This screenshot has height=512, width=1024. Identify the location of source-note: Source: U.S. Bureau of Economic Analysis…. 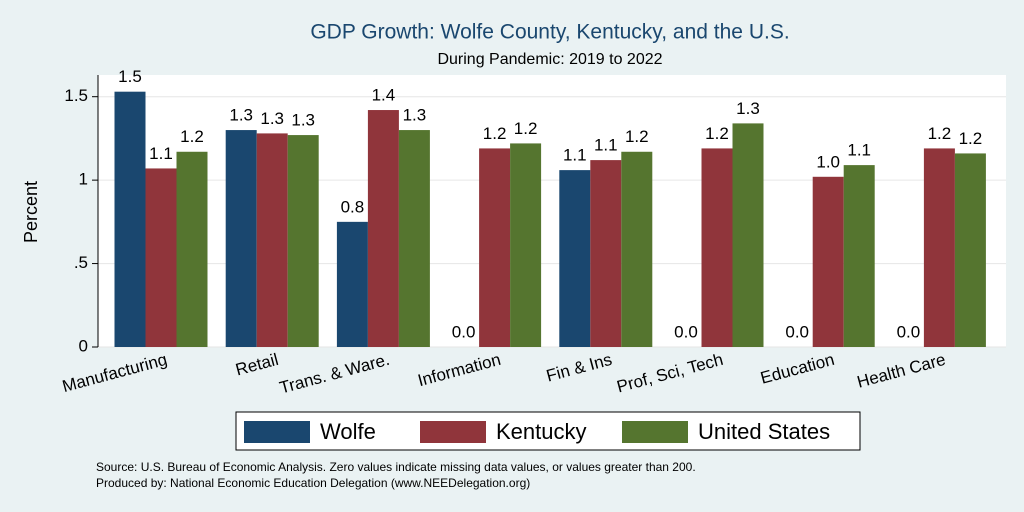
(396, 467).